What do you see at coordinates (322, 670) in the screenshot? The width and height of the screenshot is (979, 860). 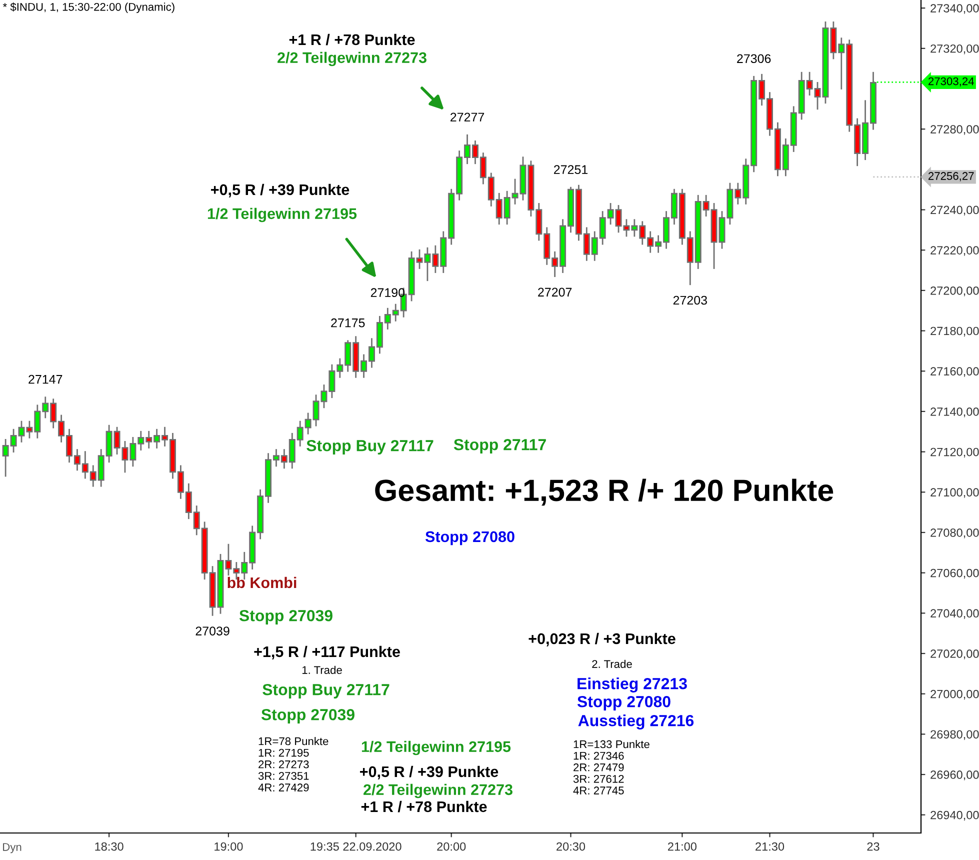 I see `annotation: 1. Trade` at bounding box center [322, 670].